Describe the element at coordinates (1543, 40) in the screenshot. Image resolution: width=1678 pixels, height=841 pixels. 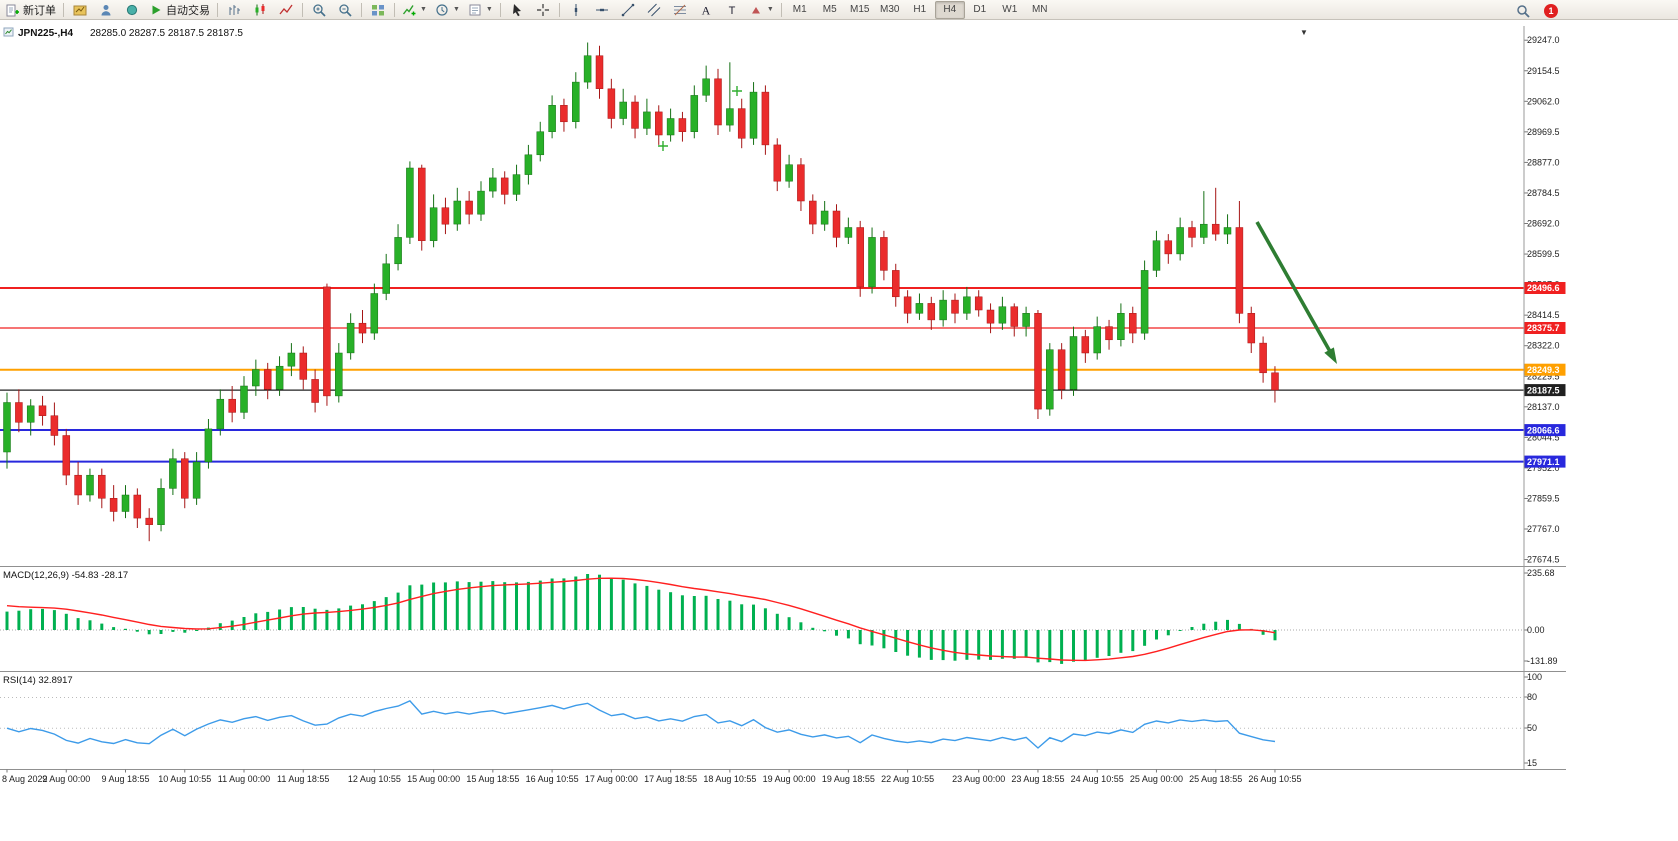
I see `price-axis-label: 29247.0` at that location.